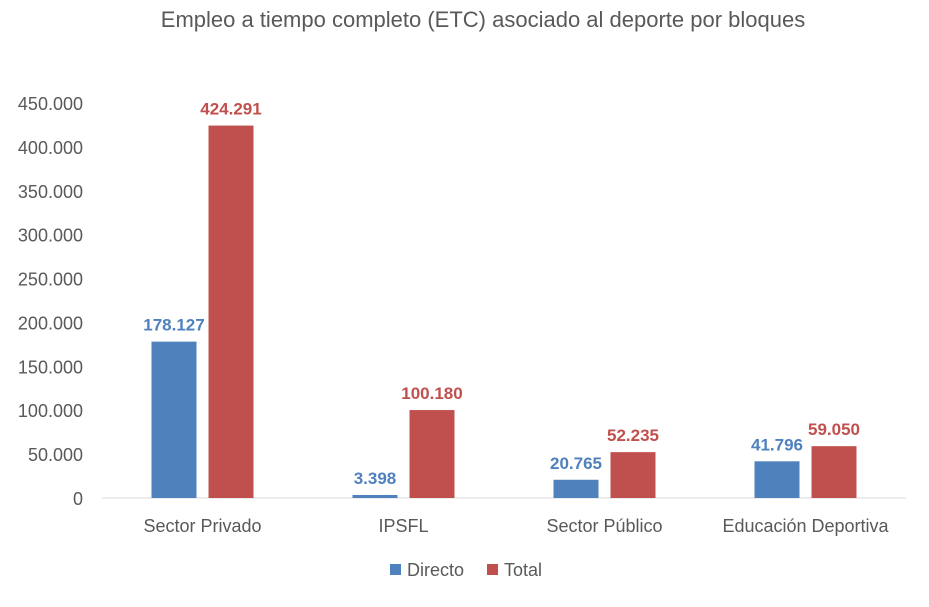 The width and height of the screenshot is (929, 607). I want to click on y-tick-label: 0, so click(78, 499).